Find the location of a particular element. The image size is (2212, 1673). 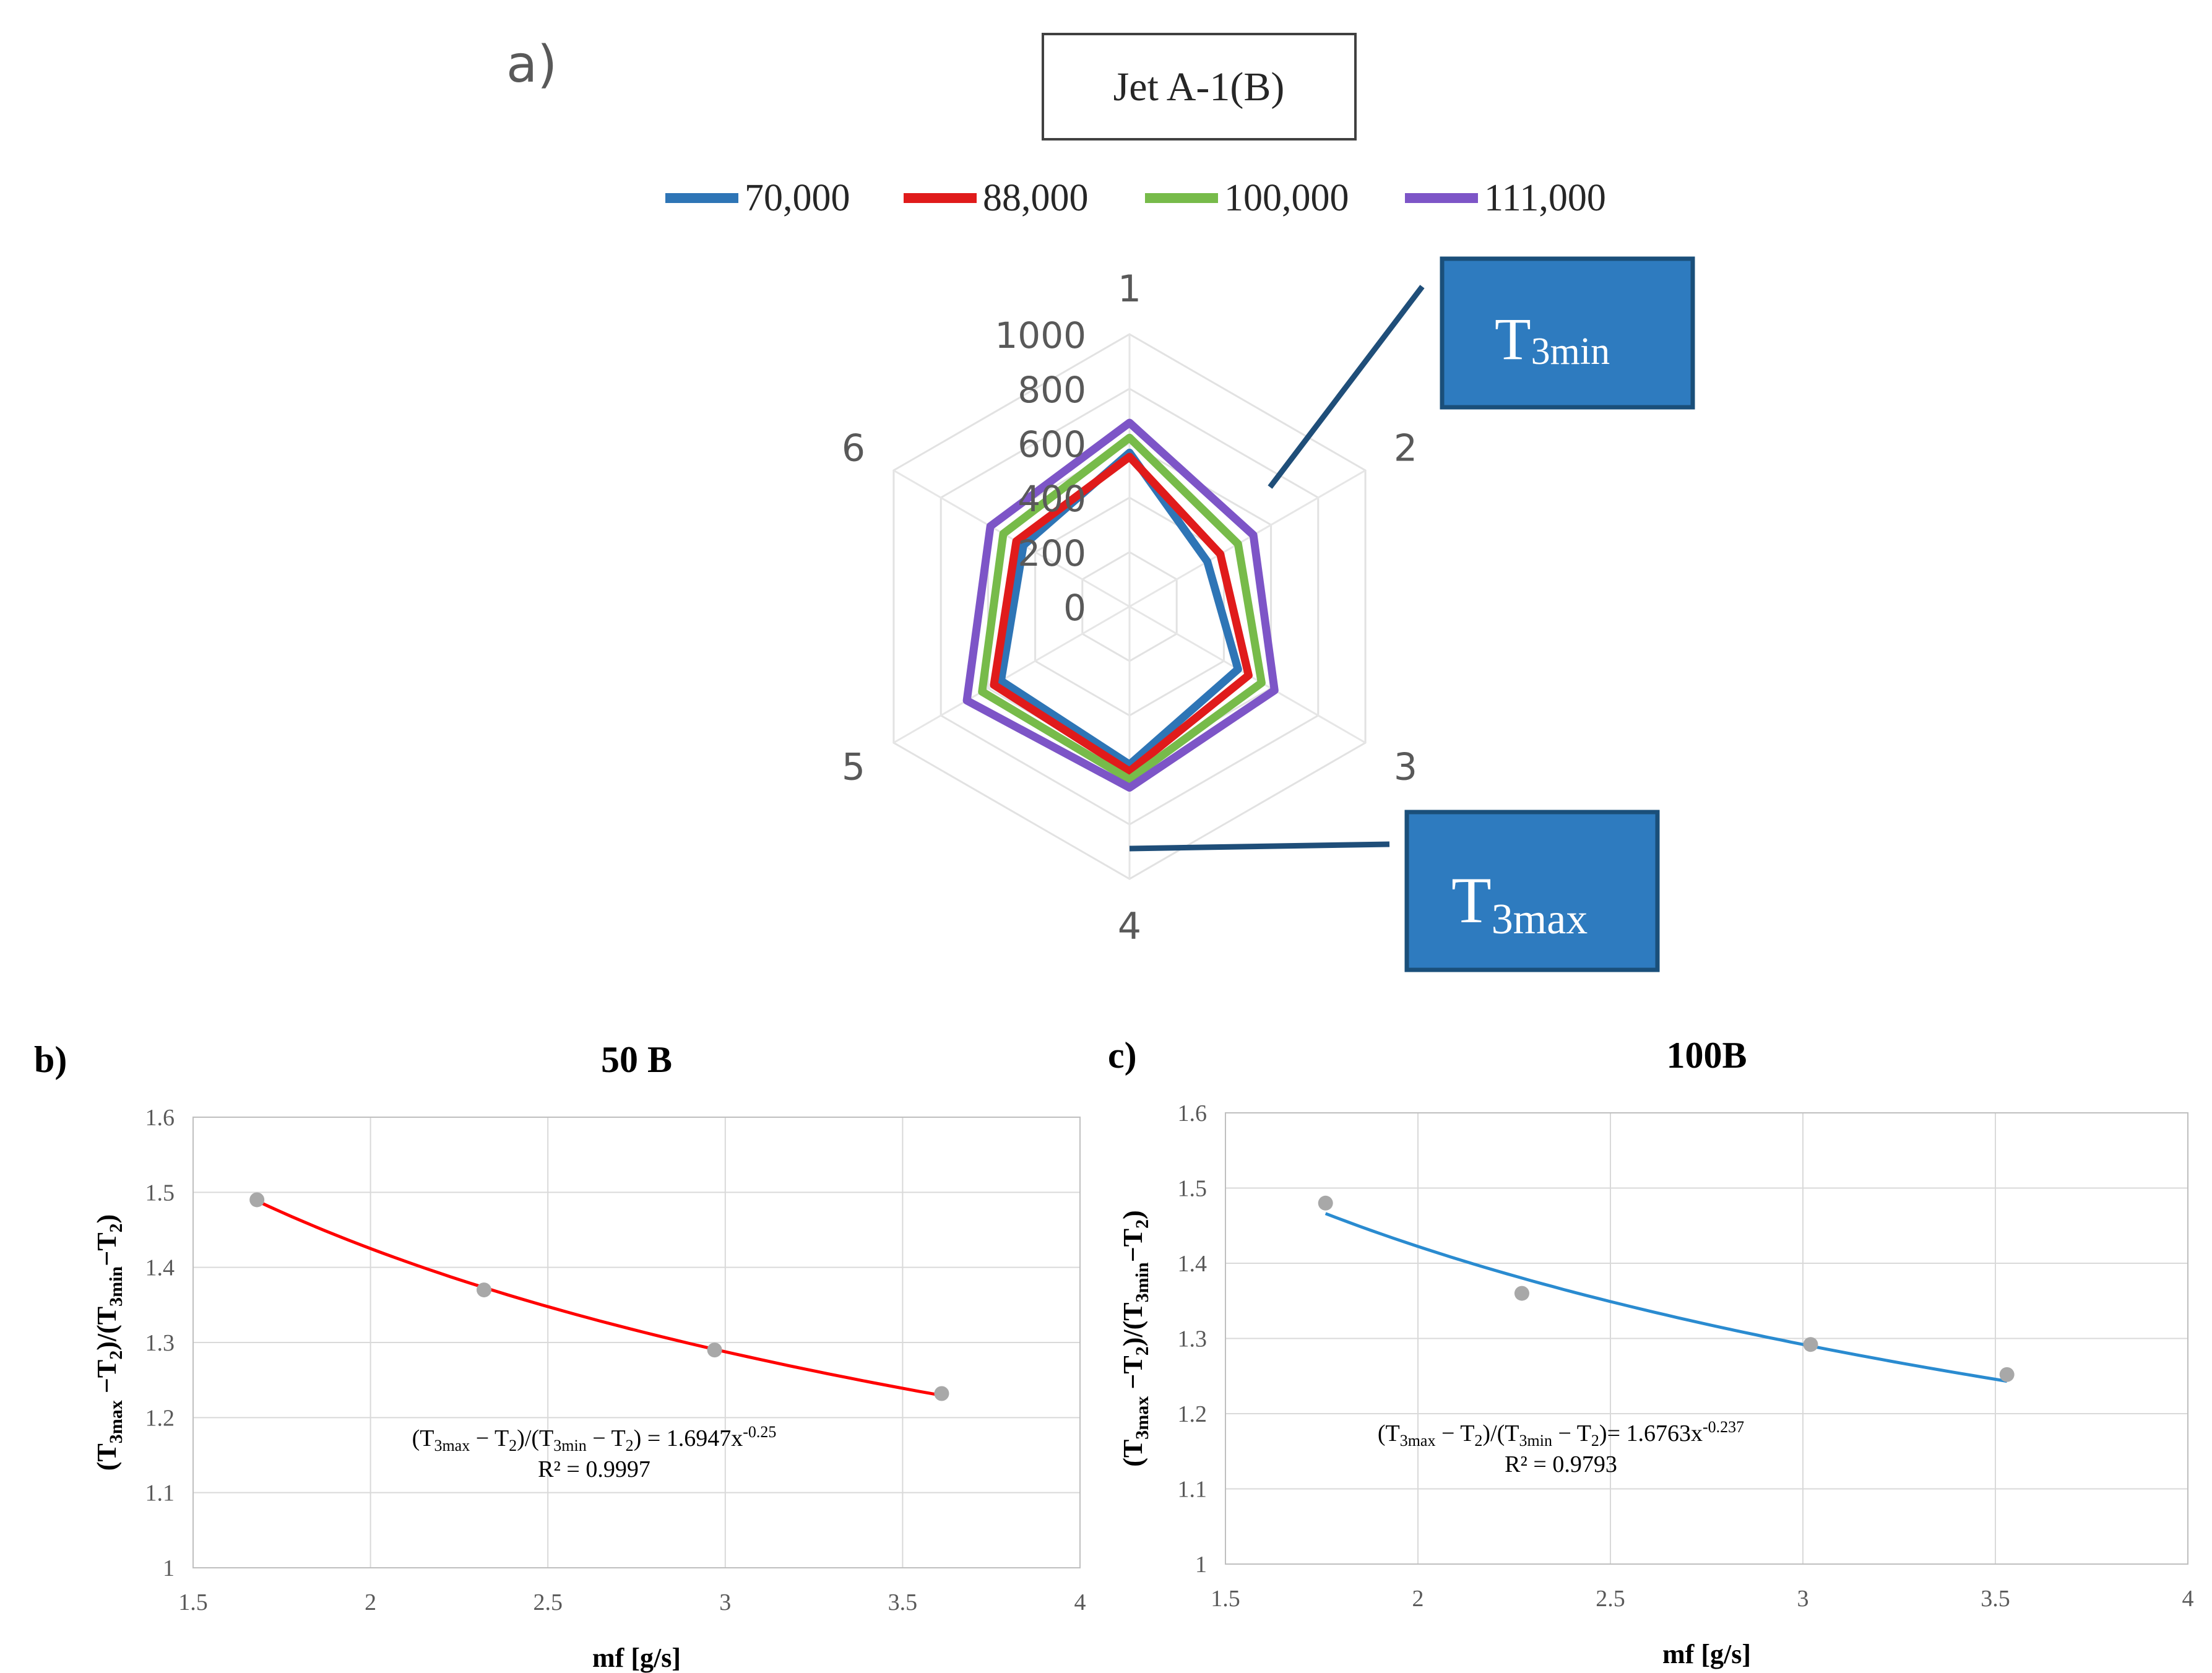

radar-title-box is located at coordinates (1199, 86).